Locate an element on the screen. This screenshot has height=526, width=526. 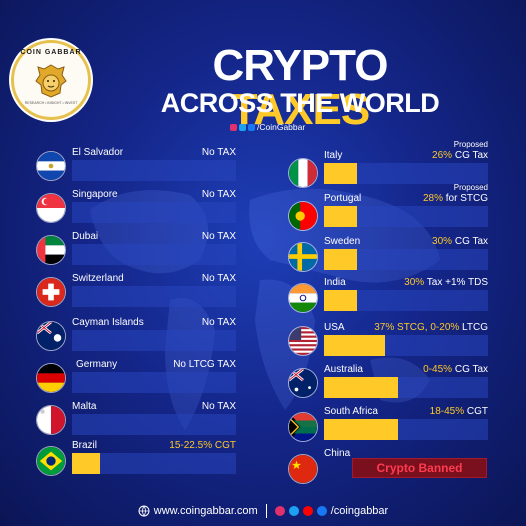
country-name: El Salvador is located at coordinates (98, 152).